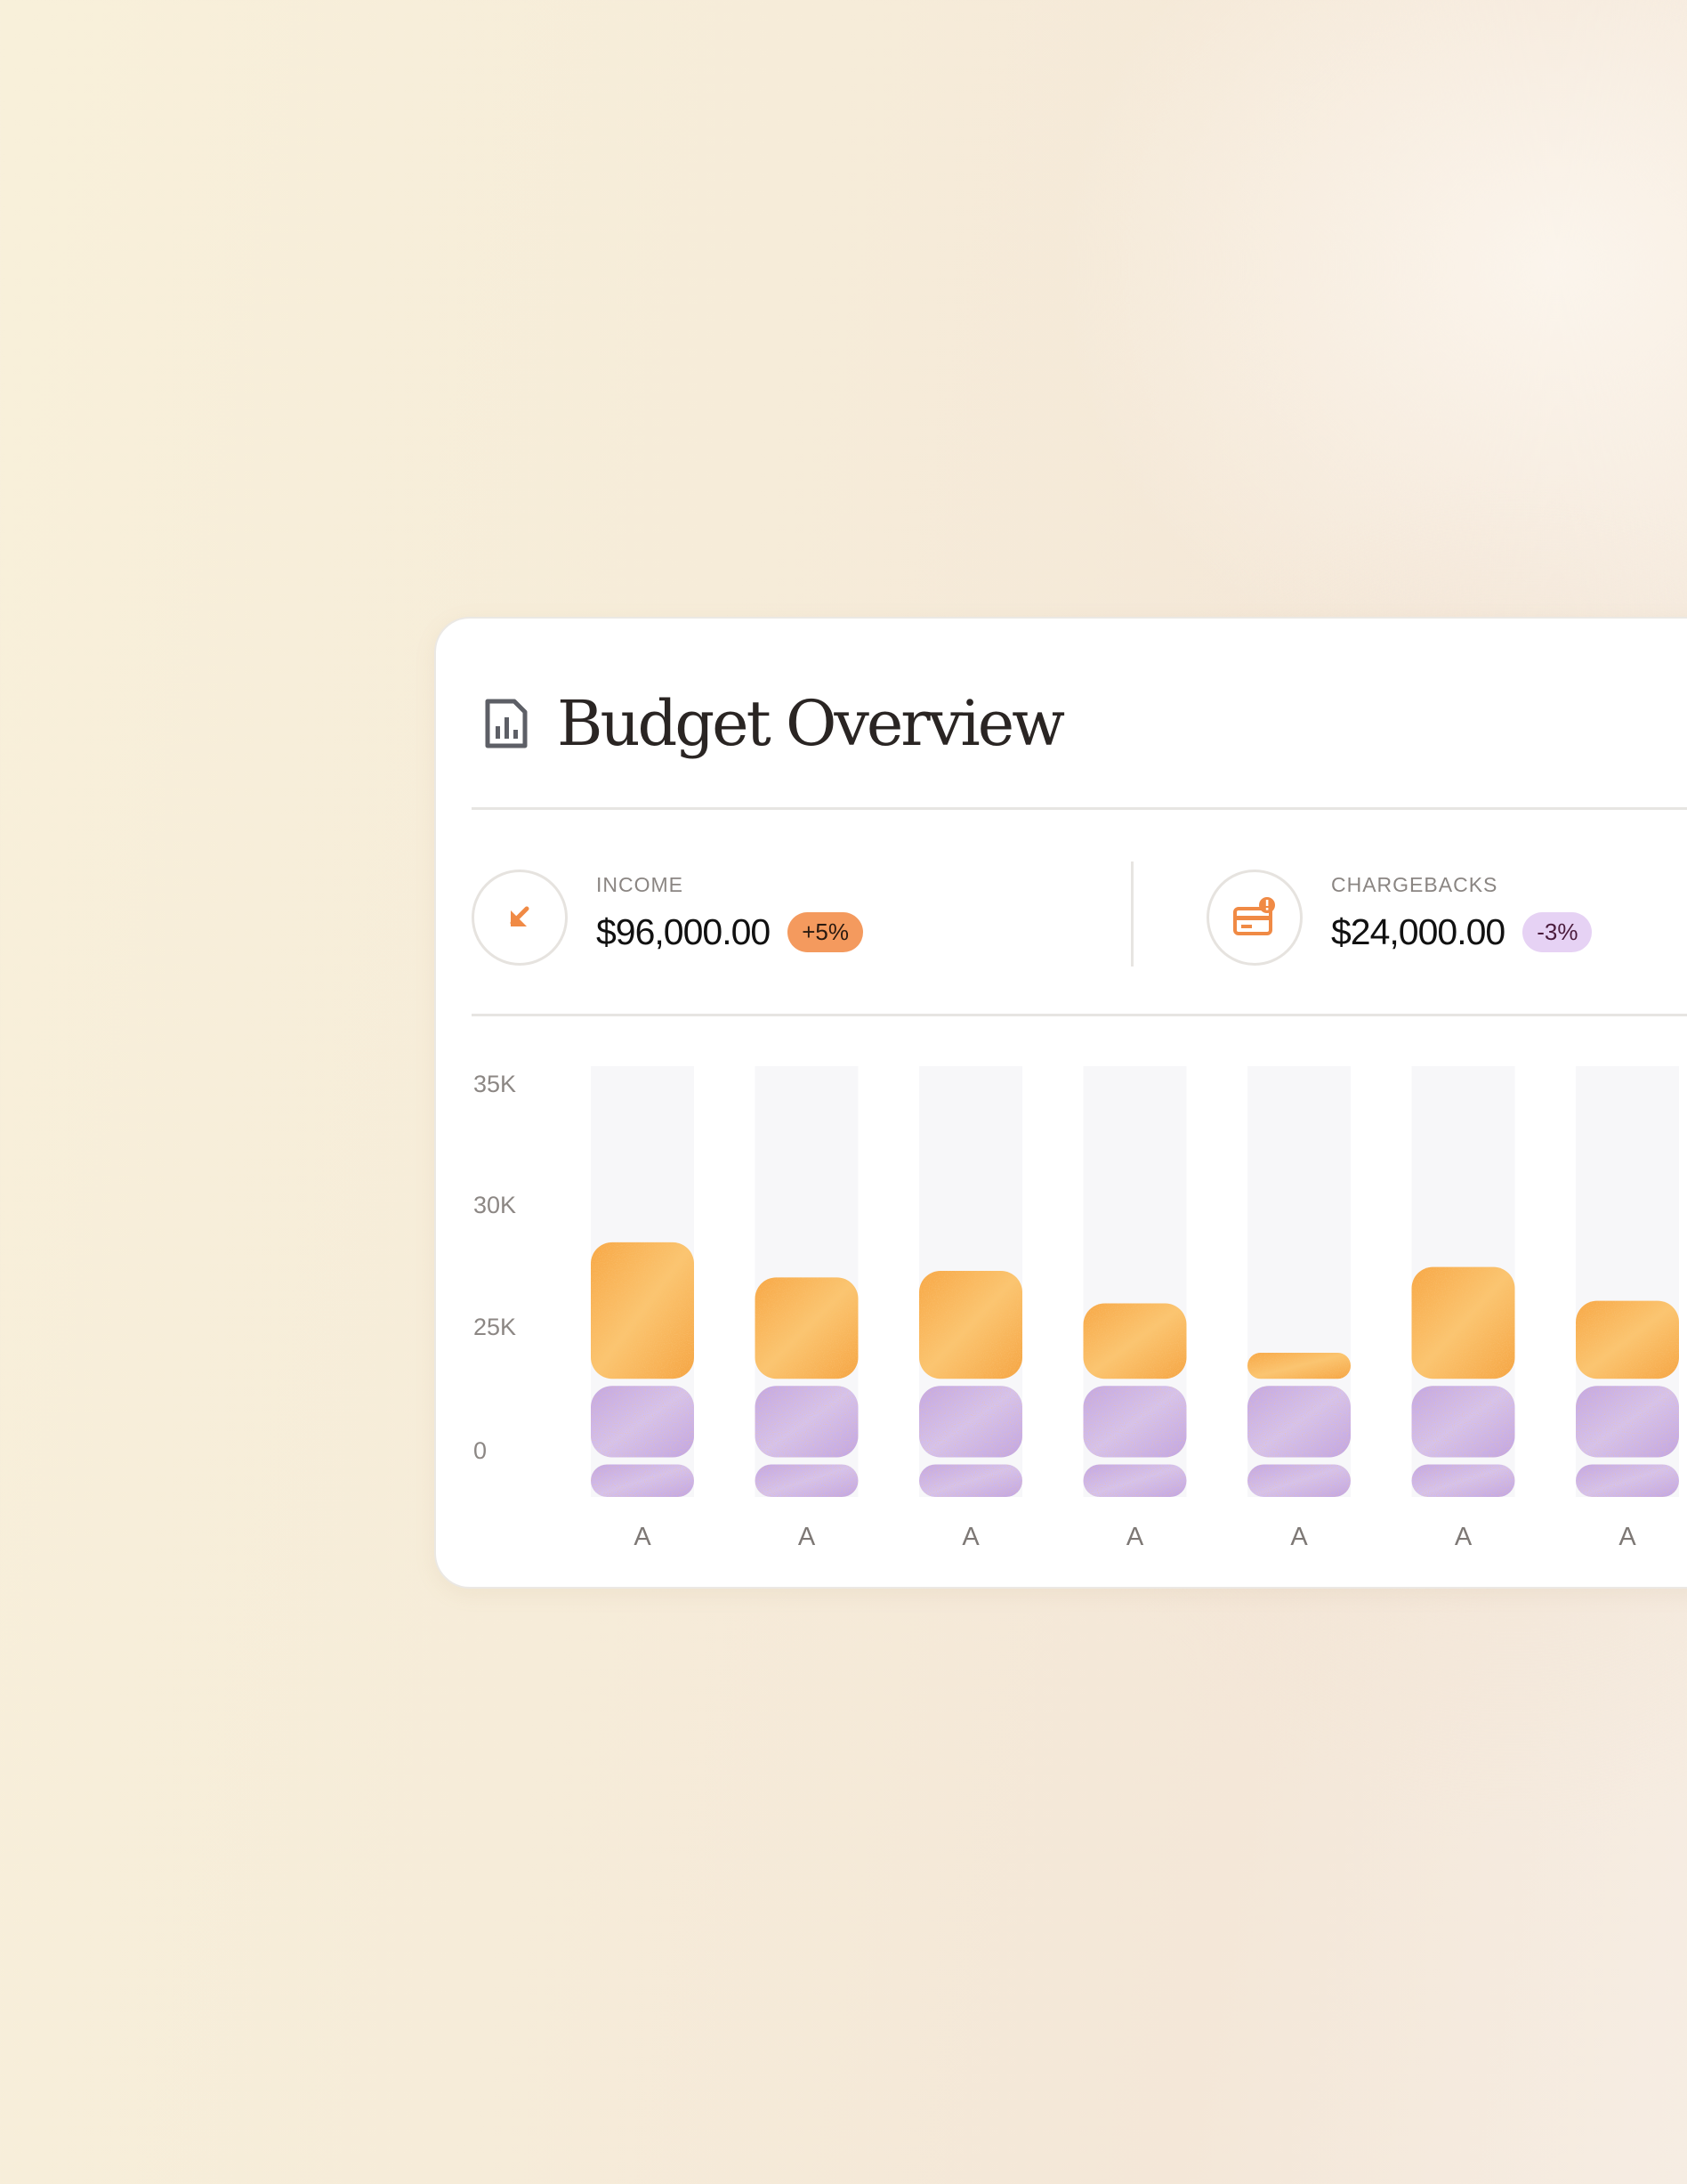  I want to click on chargebacks-icon-circle, so click(1255, 918).